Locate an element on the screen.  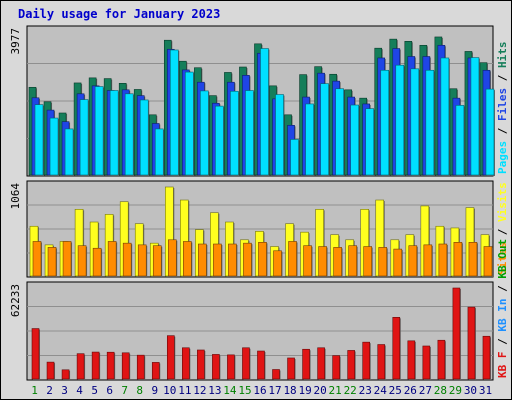
bar-kbf-day-26-body is located at coordinates (411, 360).